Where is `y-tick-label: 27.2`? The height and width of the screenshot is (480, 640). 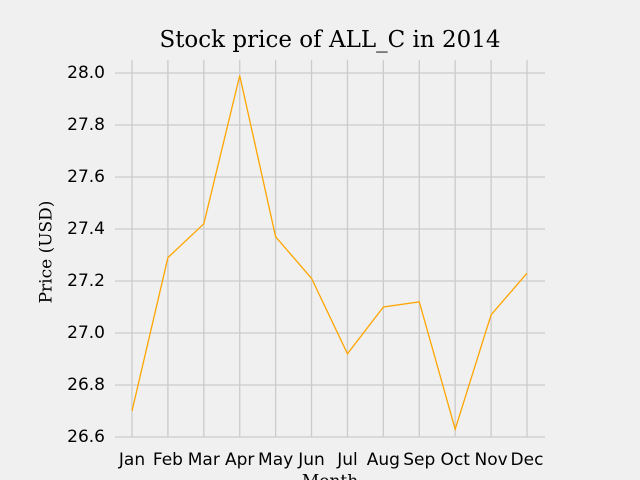
y-tick-label: 27.2 is located at coordinates (86, 281).